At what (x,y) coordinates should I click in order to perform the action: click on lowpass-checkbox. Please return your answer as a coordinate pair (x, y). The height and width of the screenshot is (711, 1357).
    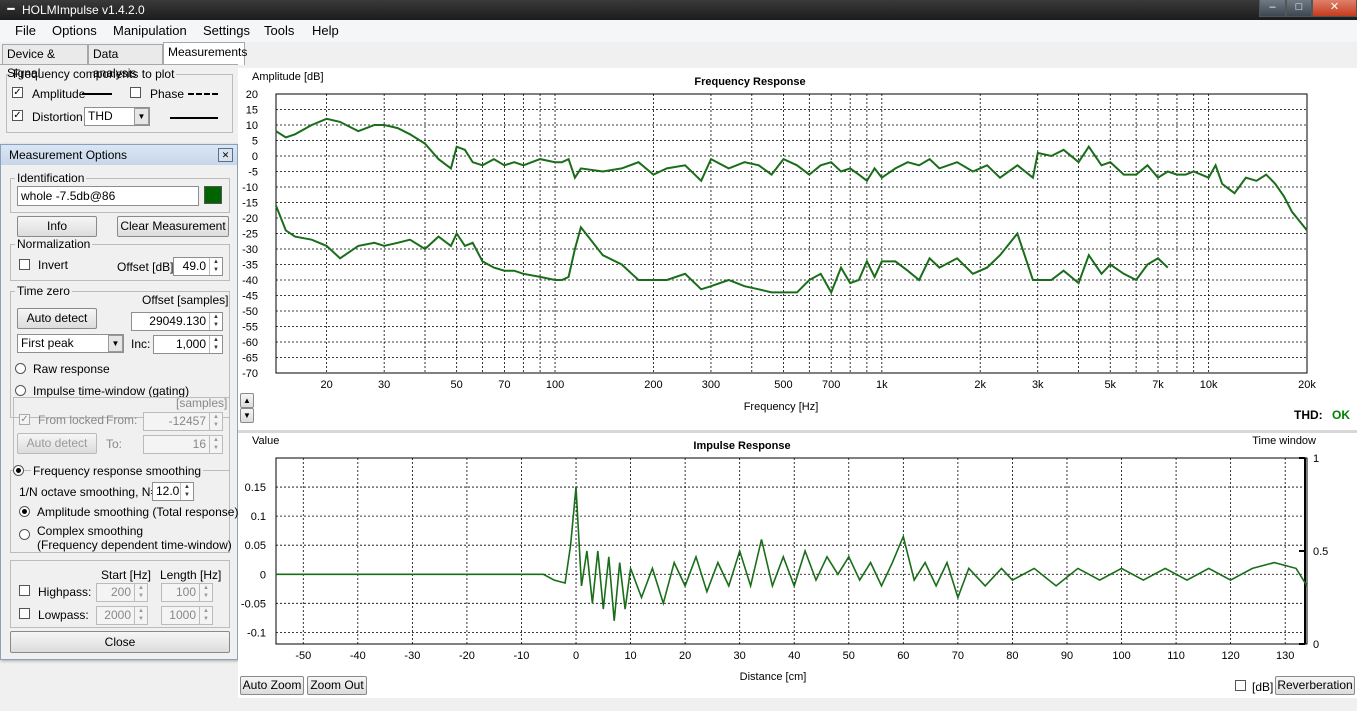
    Looking at the image, I should click on (24, 613).